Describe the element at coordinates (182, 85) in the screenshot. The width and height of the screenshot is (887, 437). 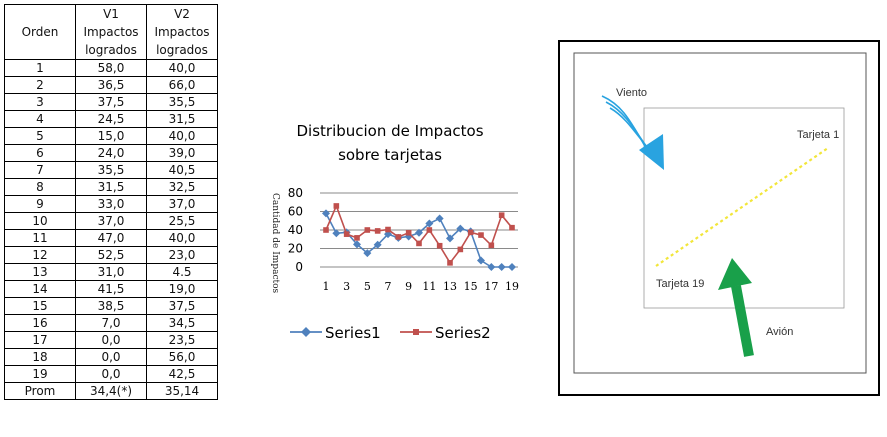
I see `cell-v2: 66,0` at that location.